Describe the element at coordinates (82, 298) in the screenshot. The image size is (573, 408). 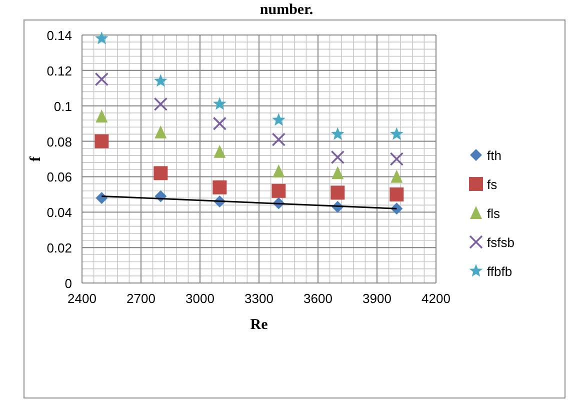
I see `x-tick-label: 2400` at that location.